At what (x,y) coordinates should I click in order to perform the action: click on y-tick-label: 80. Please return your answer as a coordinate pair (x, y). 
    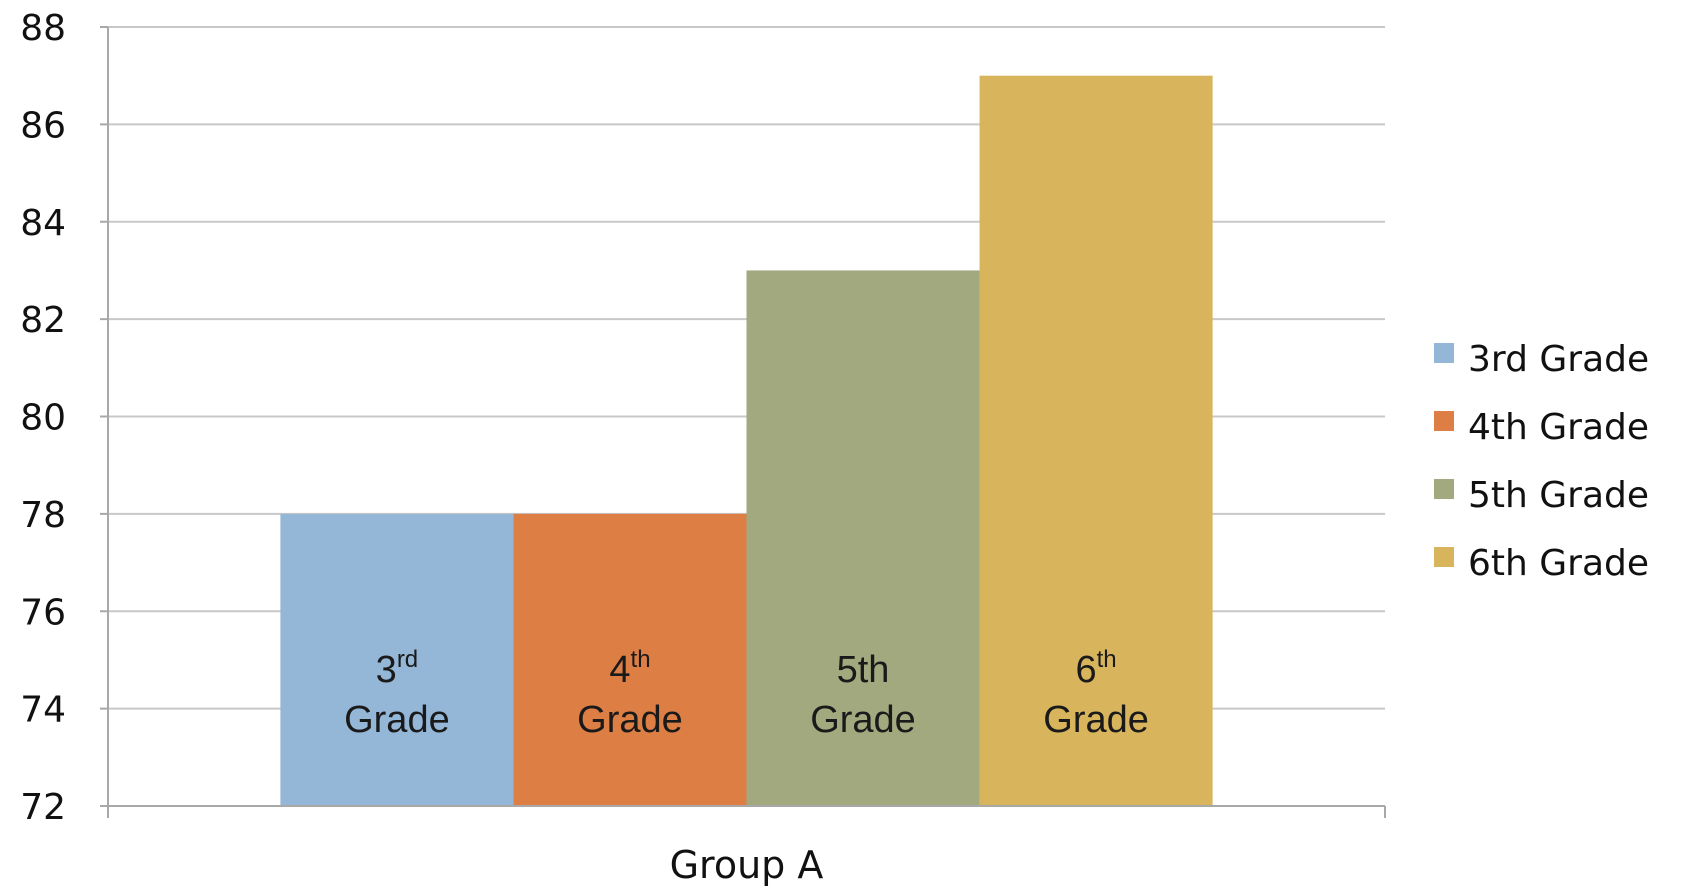
    Looking at the image, I should click on (43, 418).